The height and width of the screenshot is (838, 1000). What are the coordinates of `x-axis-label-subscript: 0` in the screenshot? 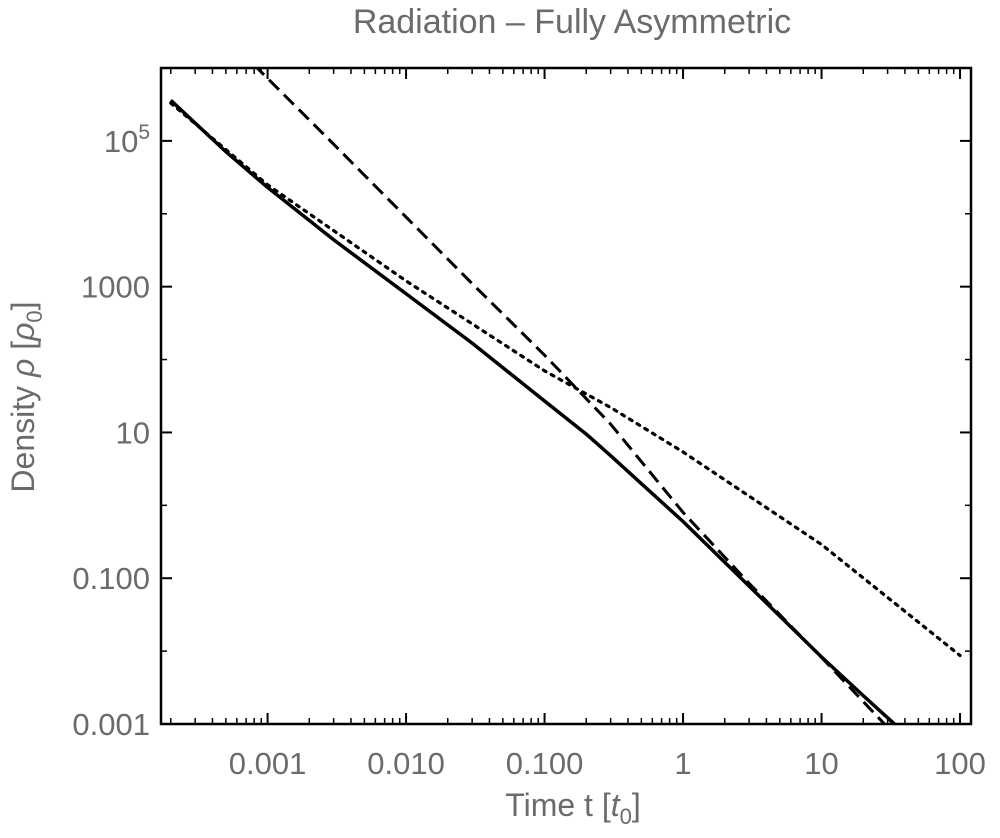 It's located at (626, 816).